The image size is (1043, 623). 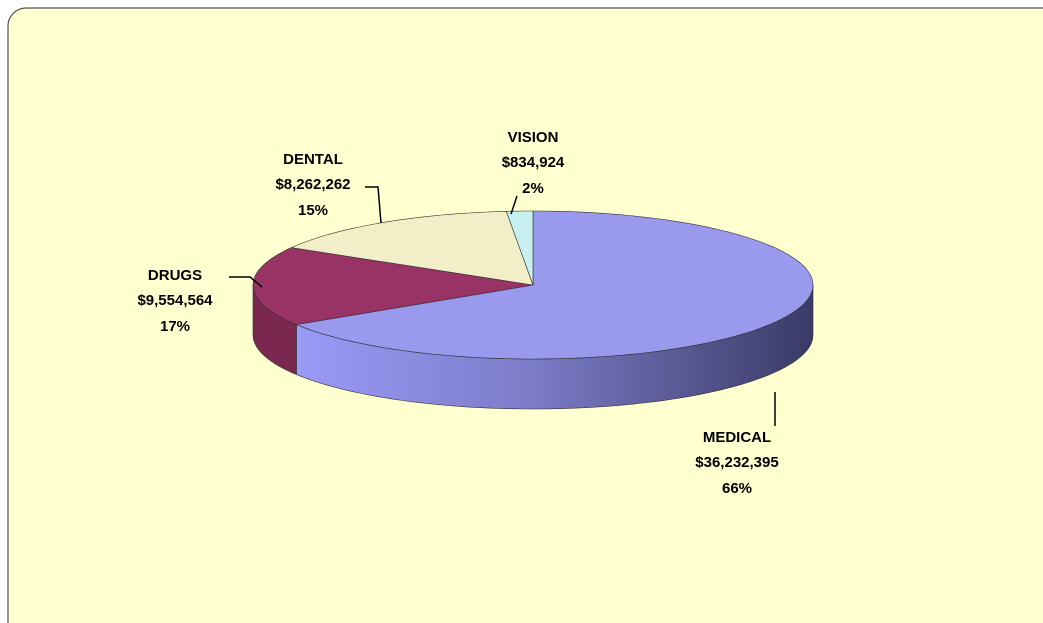 I want to click on slice-label: MEDICAL, so click(x=737, y=437).